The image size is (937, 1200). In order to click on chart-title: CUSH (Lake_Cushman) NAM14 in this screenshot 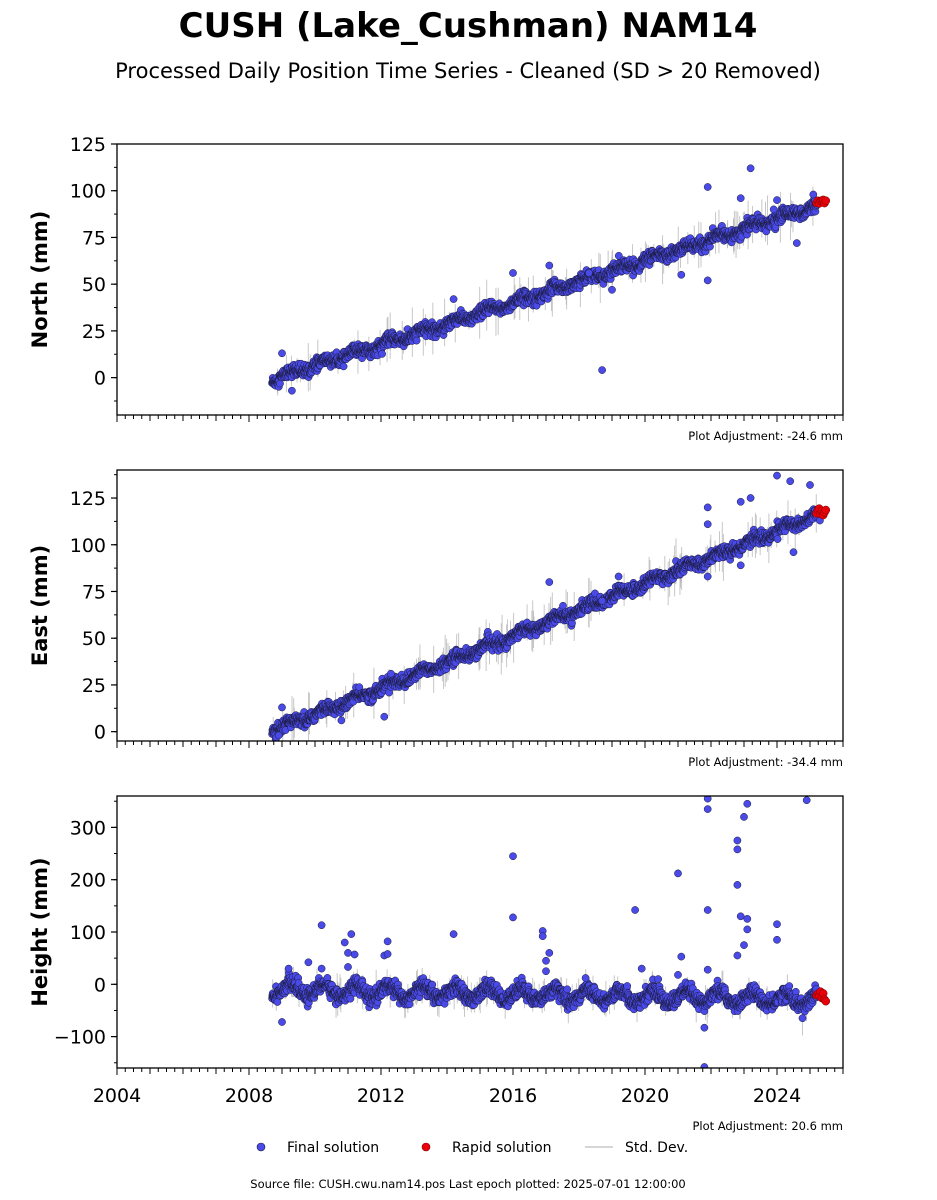, I will do `click(468, 26)`.